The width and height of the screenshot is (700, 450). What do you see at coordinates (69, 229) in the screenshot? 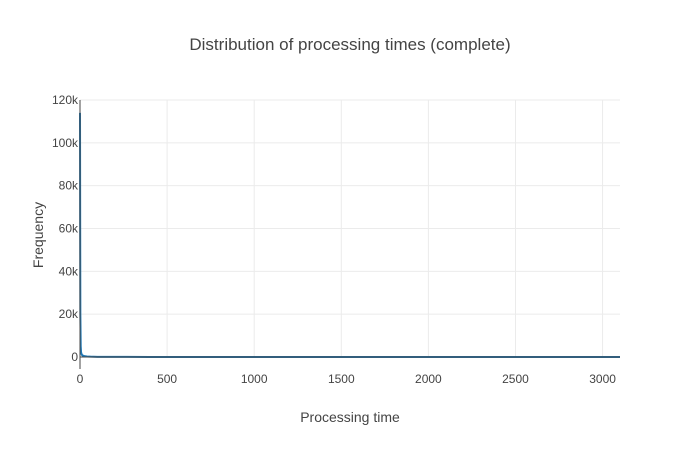
I see `y-tick-label: 60k` at bounding box center [69, 229].